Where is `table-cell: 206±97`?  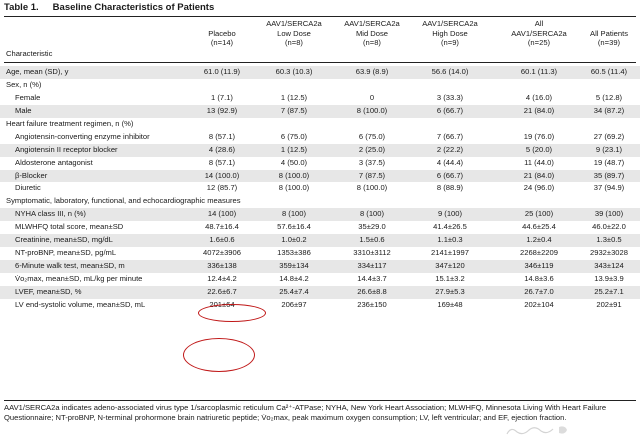 table-cell: 206±97 is located at coordinates (294, 304).